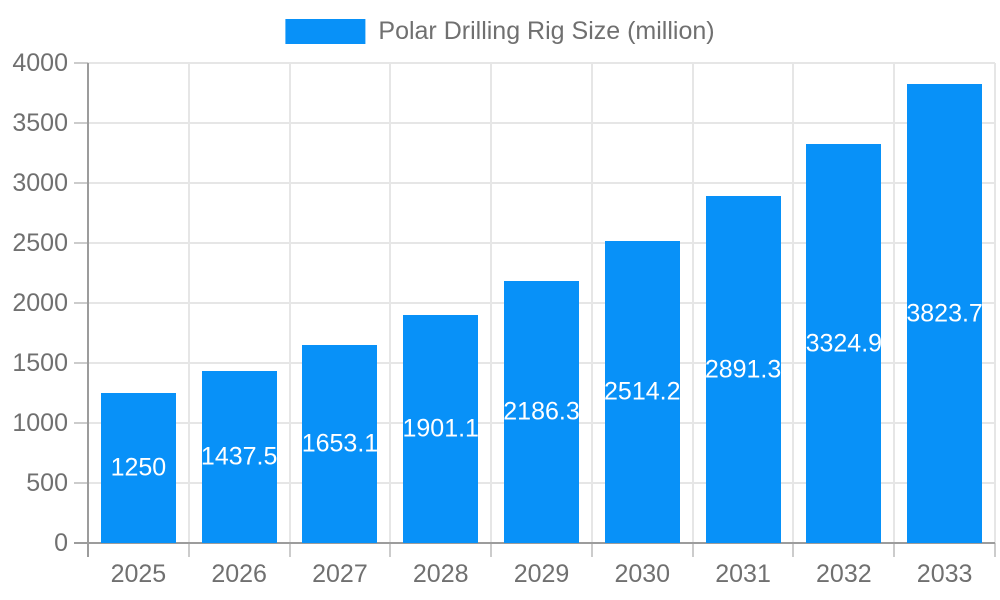  I want to click on bar-2032, so click(844, 343).